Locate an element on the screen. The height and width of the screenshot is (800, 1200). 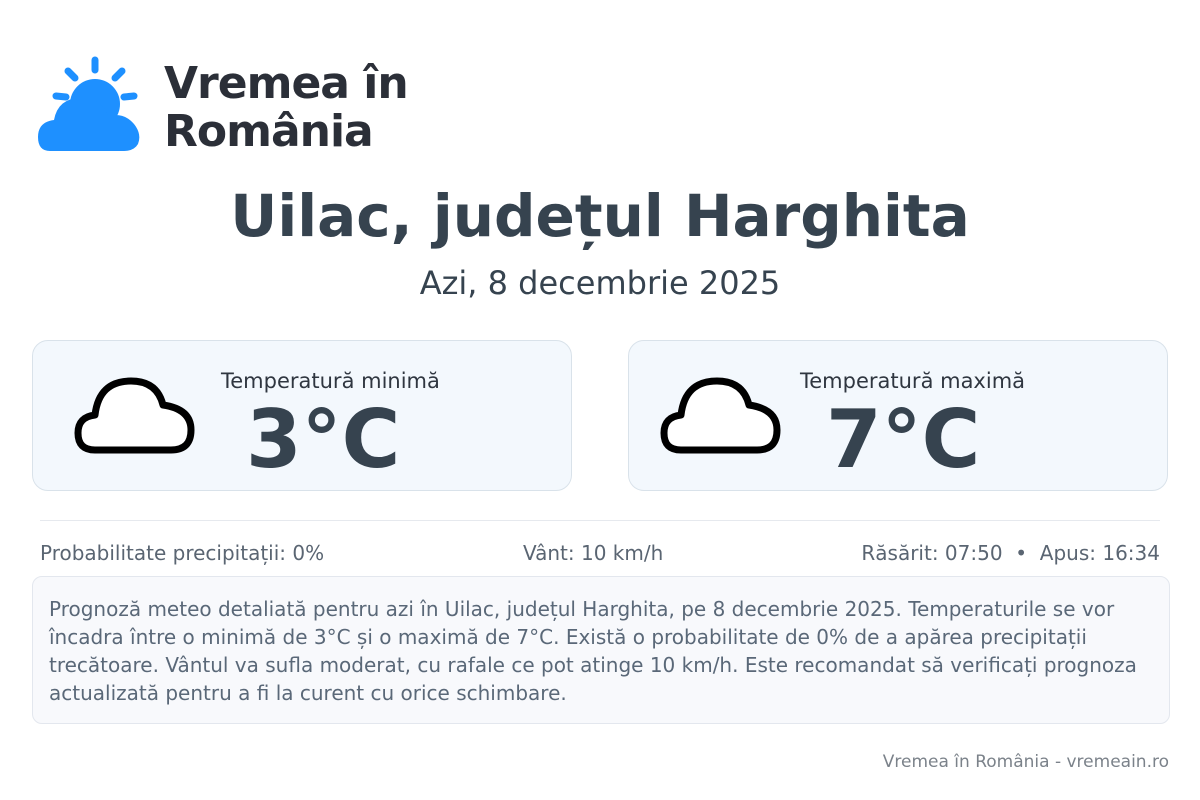
sunrise-sunset-stat: Răsărit: 07:50 • Apus: 16:34 is located at coordinates (1010, 553).